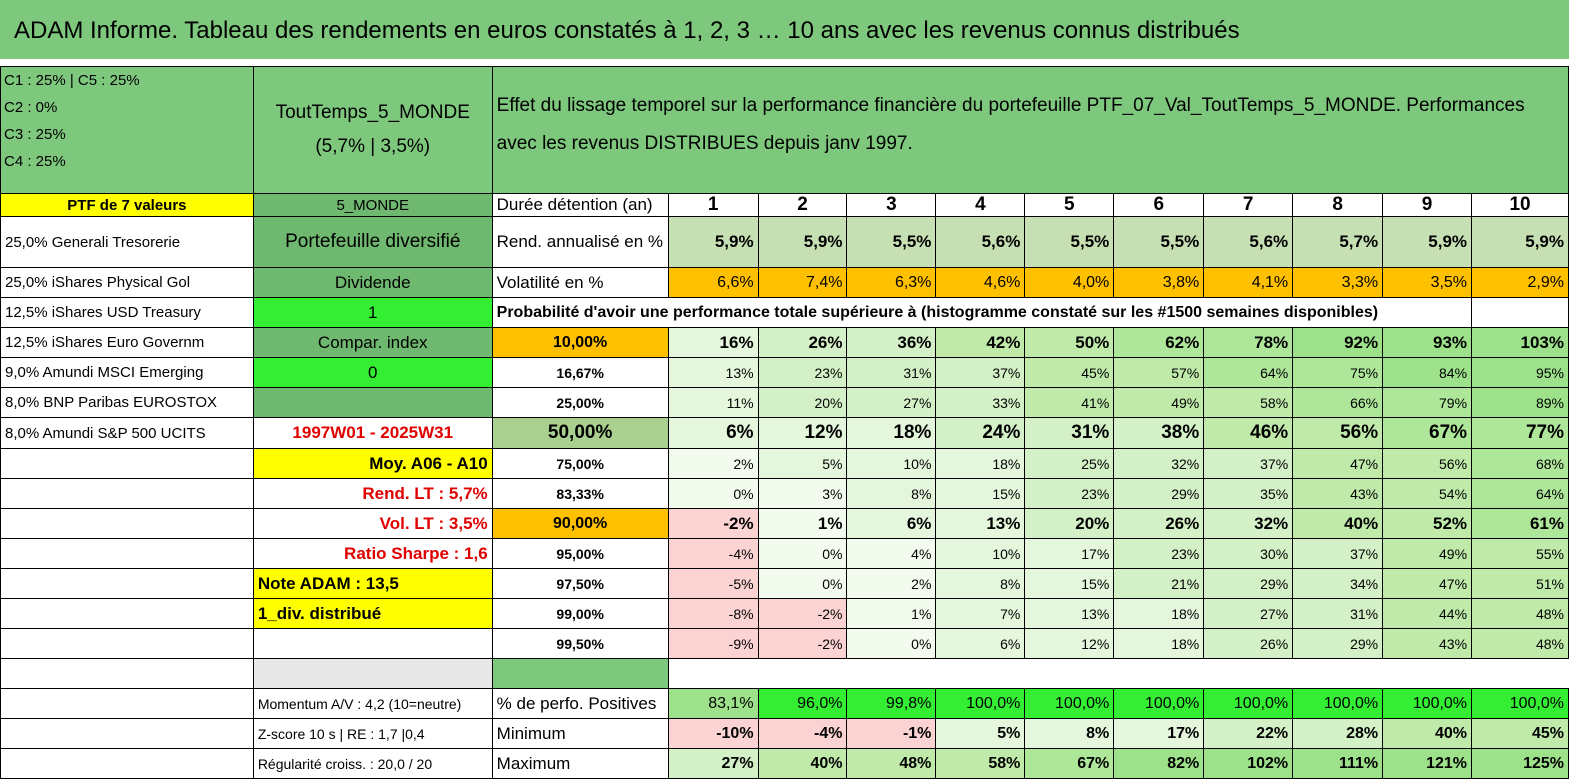 The width and height of the screenshot is (1569, 782). What do you see at coordinates (1069, 372) in the screenshot?
I see `proba-value: 45%` at bounding box center [1069, 372].